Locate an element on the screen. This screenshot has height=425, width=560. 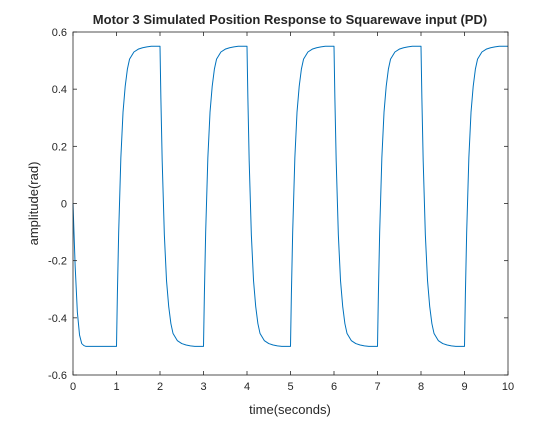
x-tick-label: 5 is located at coordinates (290, 387).